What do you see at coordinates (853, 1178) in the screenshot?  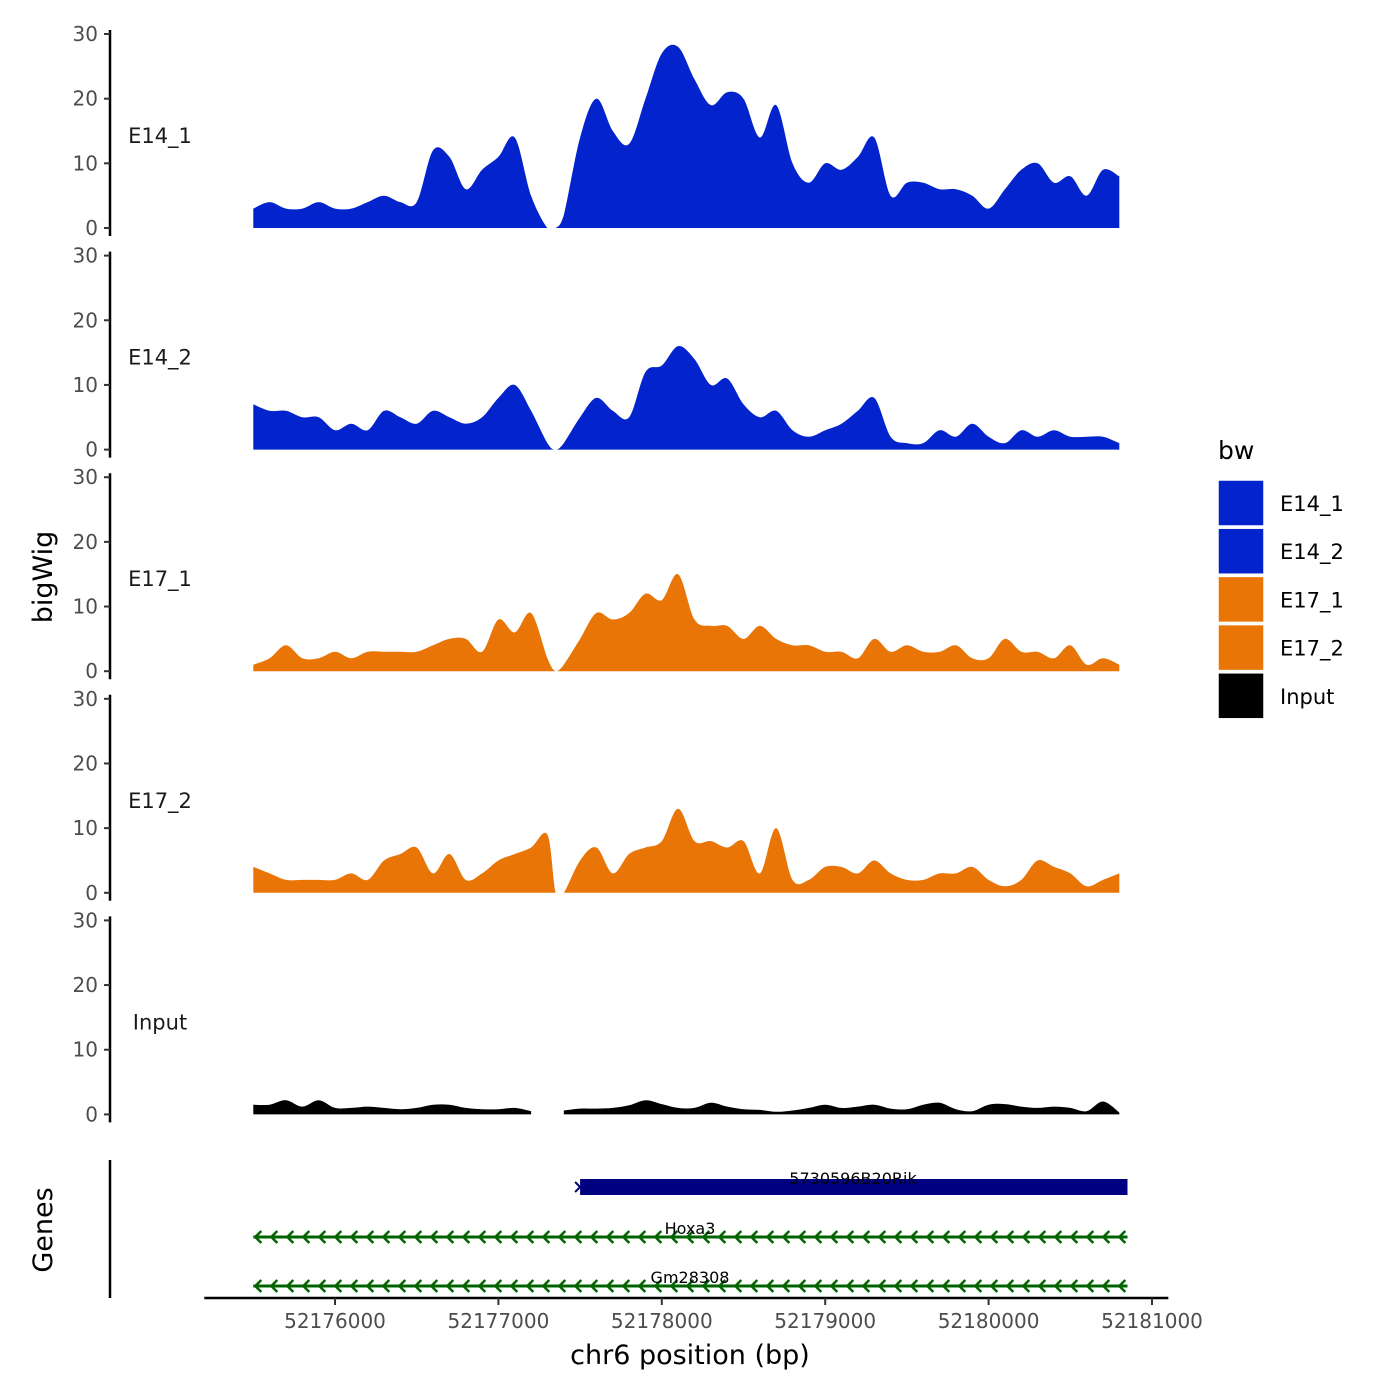 I see `gene-label: 5730596B20Rik` at bounding box center [853, 1178].